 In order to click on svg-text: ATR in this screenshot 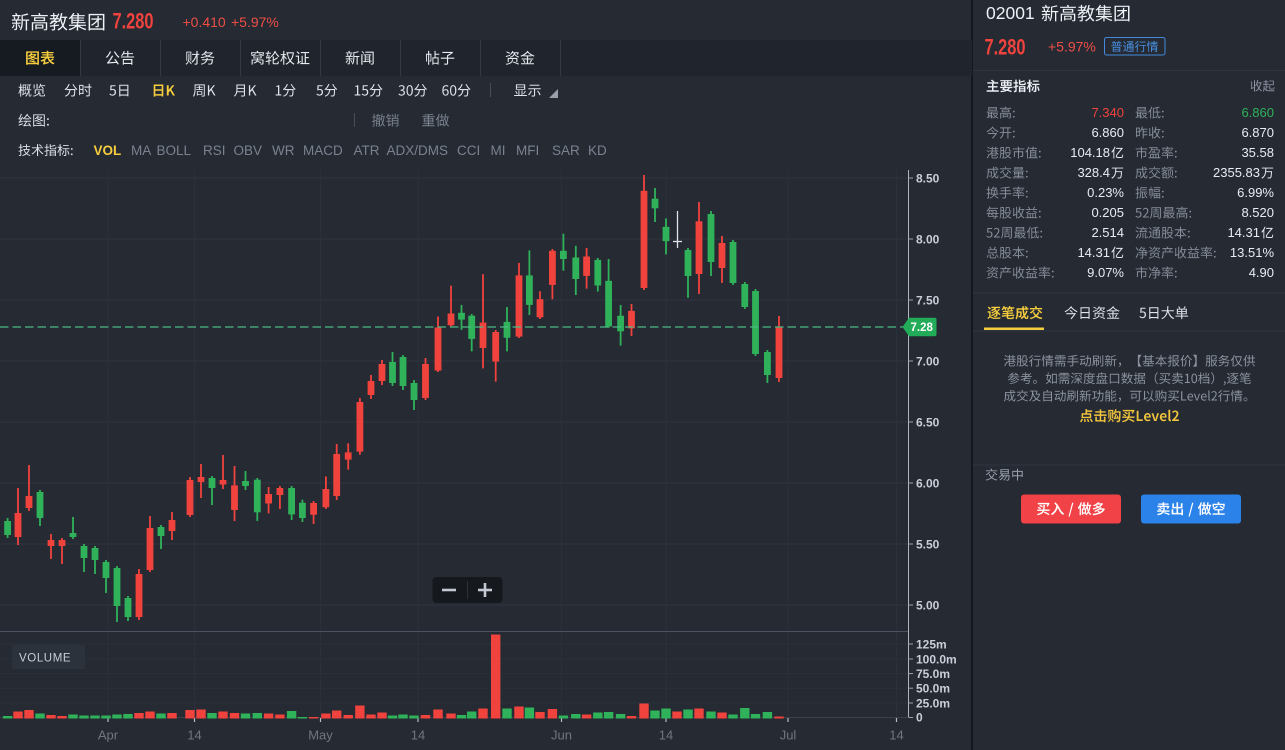, I will do `click(367, 150)`.